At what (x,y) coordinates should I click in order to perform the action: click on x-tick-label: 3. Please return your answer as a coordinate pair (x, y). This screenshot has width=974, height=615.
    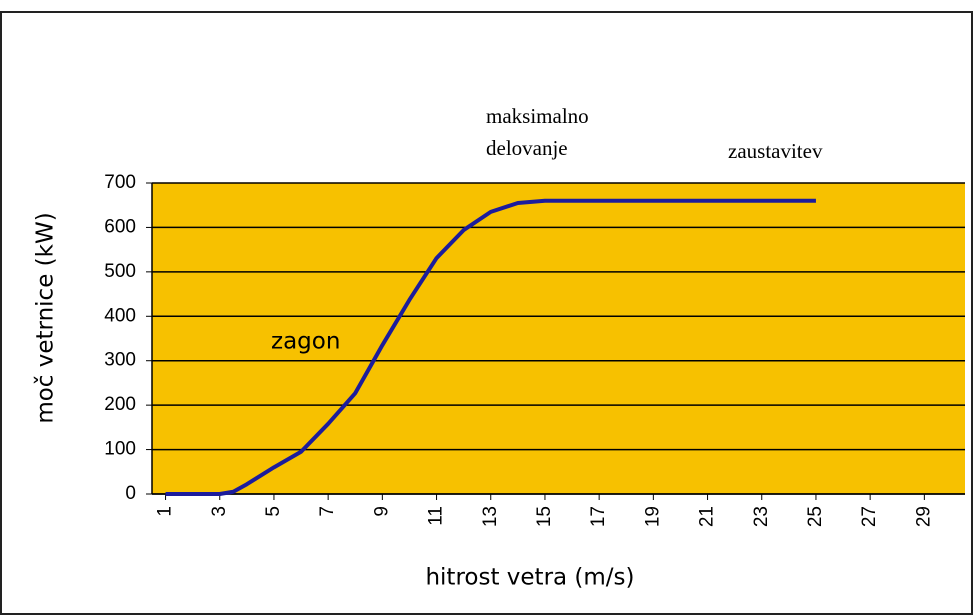
    Looking at the image, I should click on (219, 511).